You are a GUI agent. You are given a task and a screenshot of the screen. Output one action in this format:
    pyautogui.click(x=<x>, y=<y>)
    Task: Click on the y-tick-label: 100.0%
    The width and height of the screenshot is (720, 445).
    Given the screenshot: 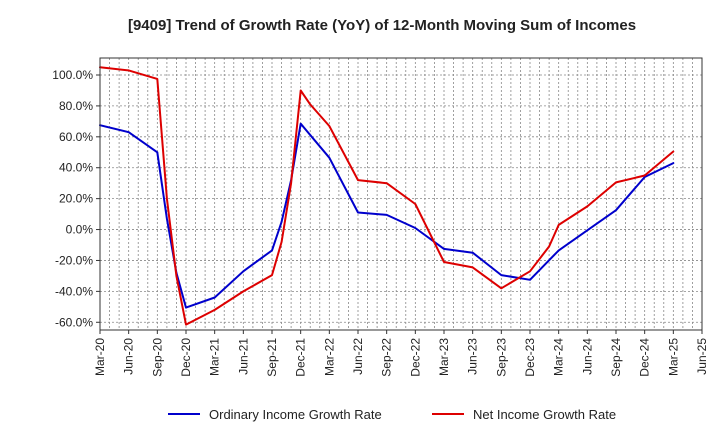 What is the action you would take?
    pyautogui.click(x=72, y=75)
    